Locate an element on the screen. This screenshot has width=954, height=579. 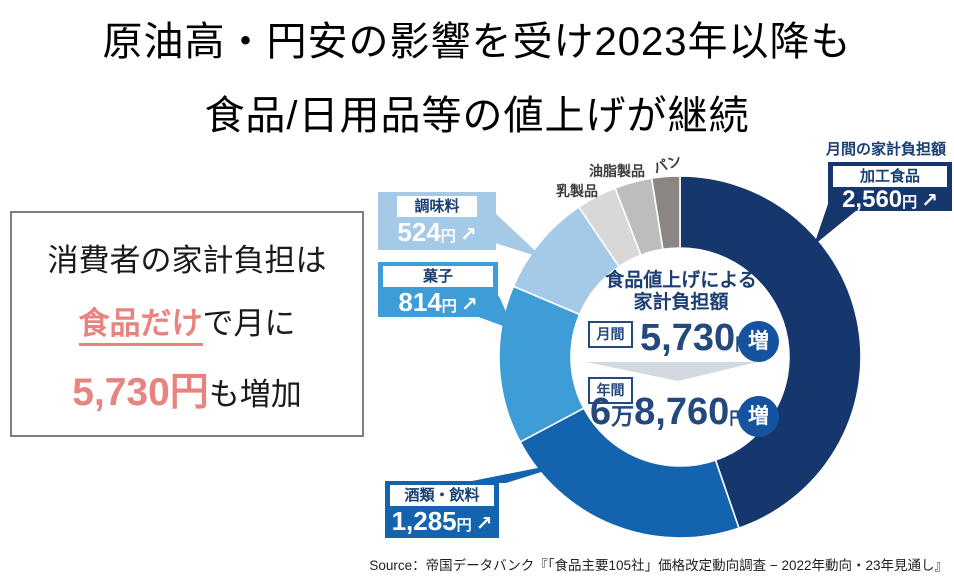
highlight-line2-emphasis: 食品だけ is located at coordinates (140, 326).